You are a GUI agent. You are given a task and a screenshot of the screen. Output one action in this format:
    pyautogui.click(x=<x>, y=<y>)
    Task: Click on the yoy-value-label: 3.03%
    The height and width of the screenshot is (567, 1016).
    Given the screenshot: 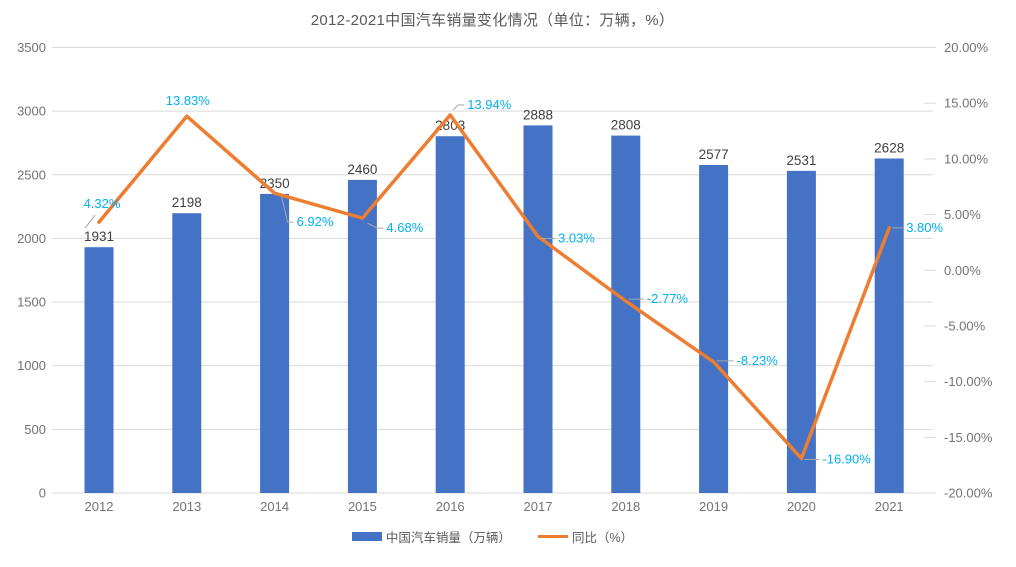 What is the action you would take?
    pyautogui.click(x=576, y=238)
    